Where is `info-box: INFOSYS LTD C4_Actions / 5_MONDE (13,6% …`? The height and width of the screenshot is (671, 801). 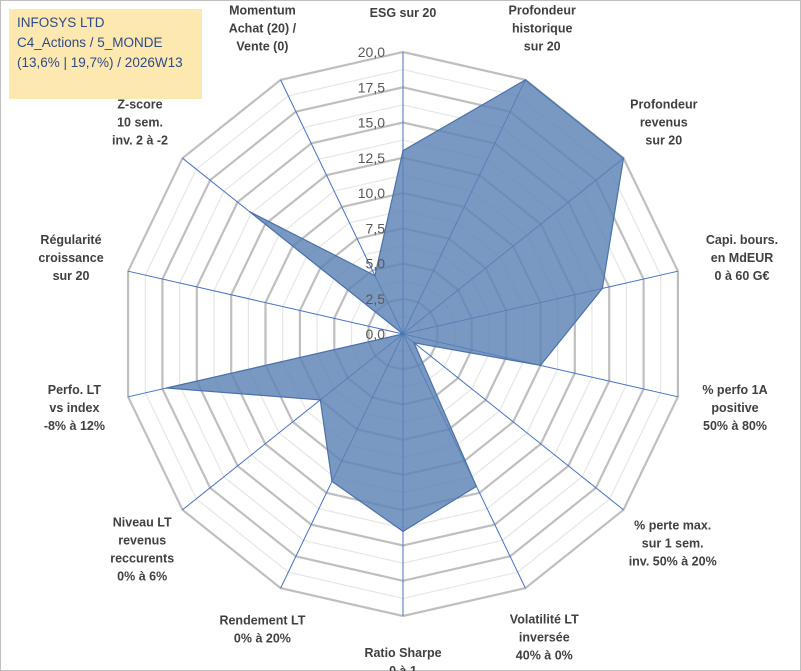
info-box: INFOSYS LTD C4_Actions / 5_MONDE (13,6% … is located at coordinates (105, 54).